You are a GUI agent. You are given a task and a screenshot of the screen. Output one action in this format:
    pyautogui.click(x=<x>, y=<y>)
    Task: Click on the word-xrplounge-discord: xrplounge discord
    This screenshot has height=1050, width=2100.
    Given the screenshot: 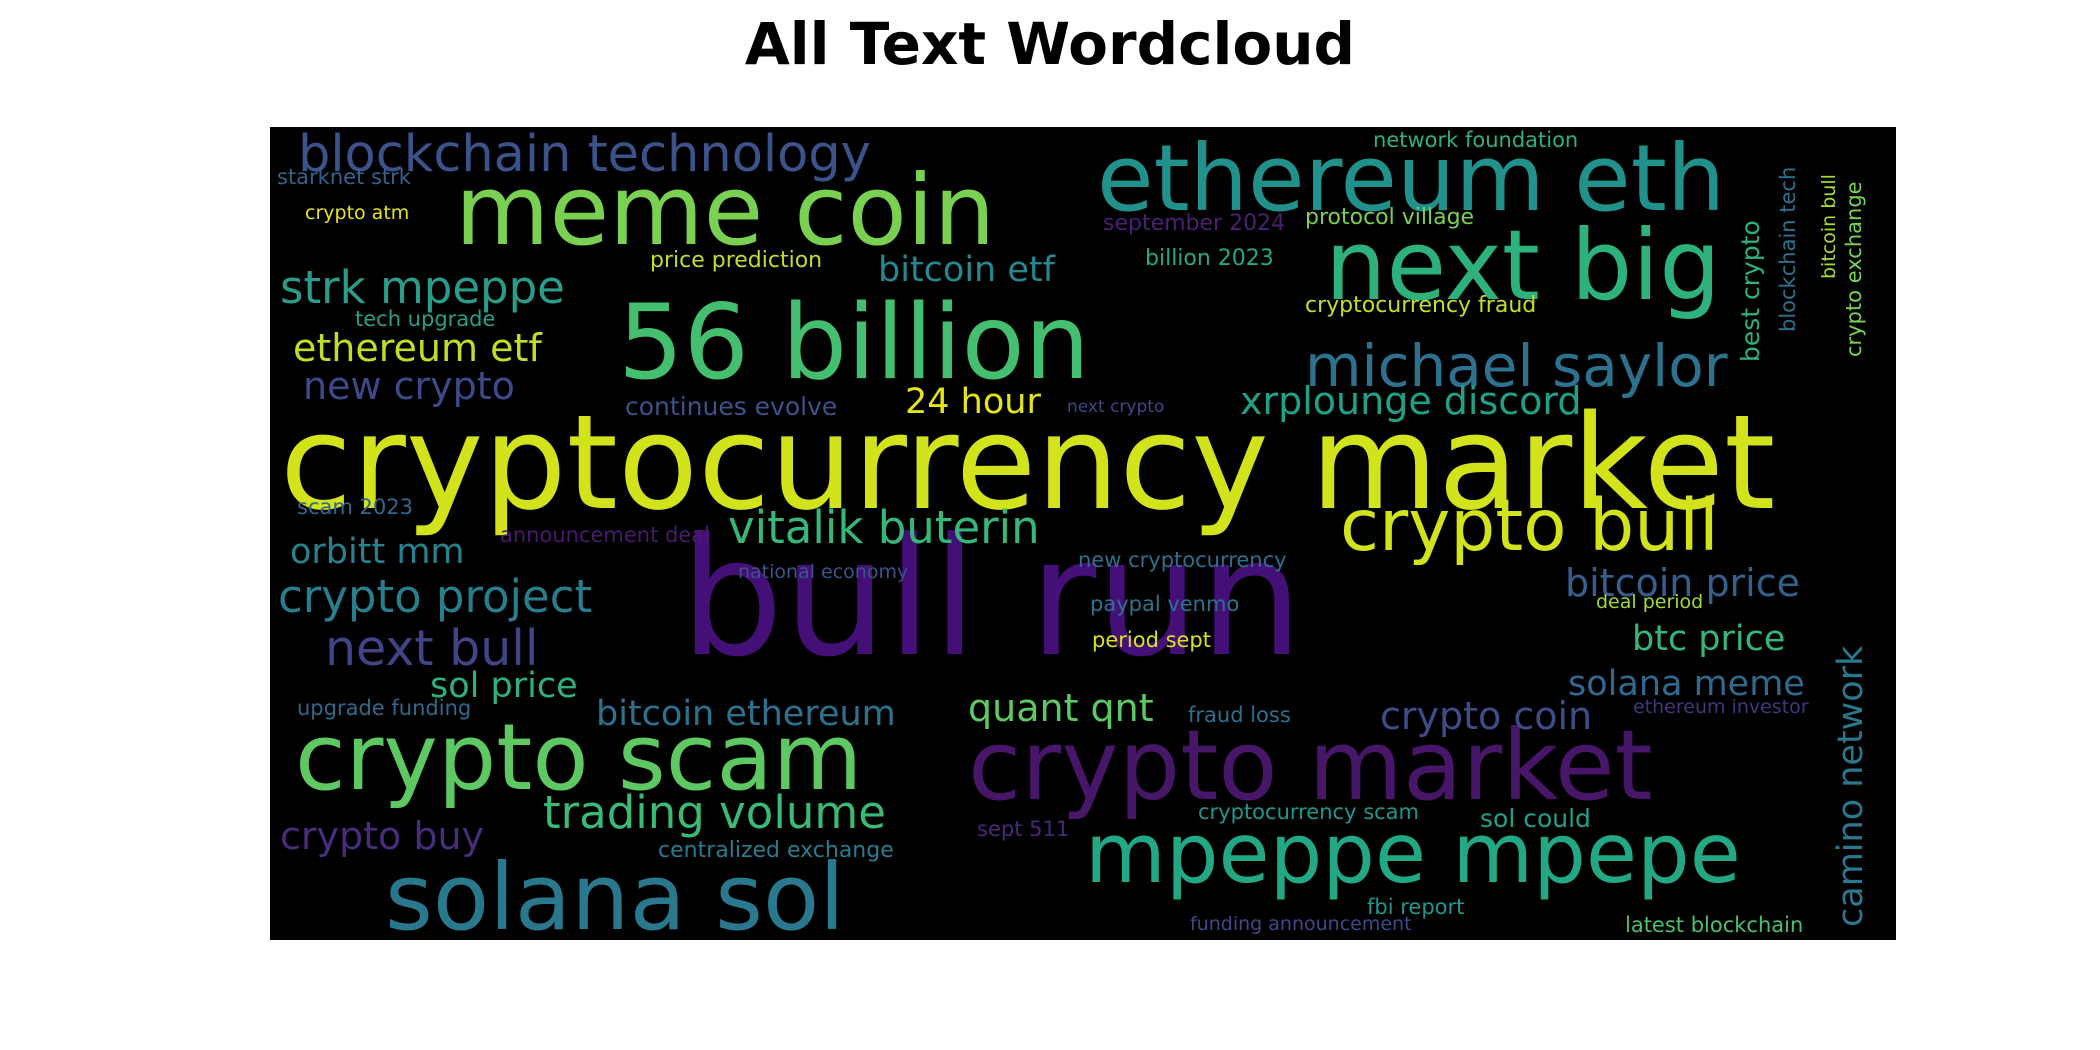 What is the action you would take?
    pyautogui.click(x=1411, y=401)
    